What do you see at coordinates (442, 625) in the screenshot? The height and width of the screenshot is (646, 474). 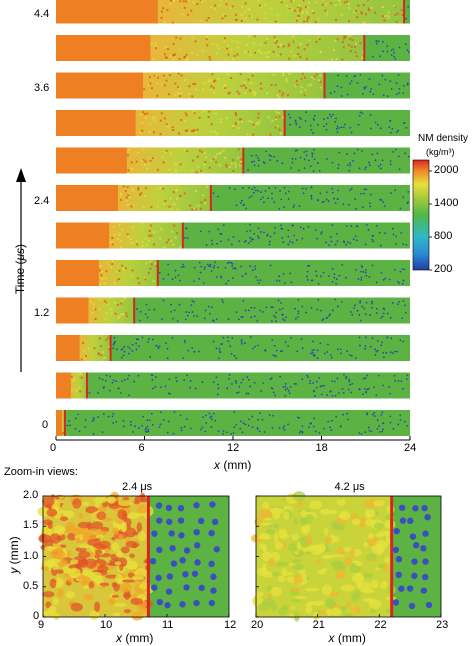 I see `zoom-x-tick-label: 23` at bounding box center [442, 625].